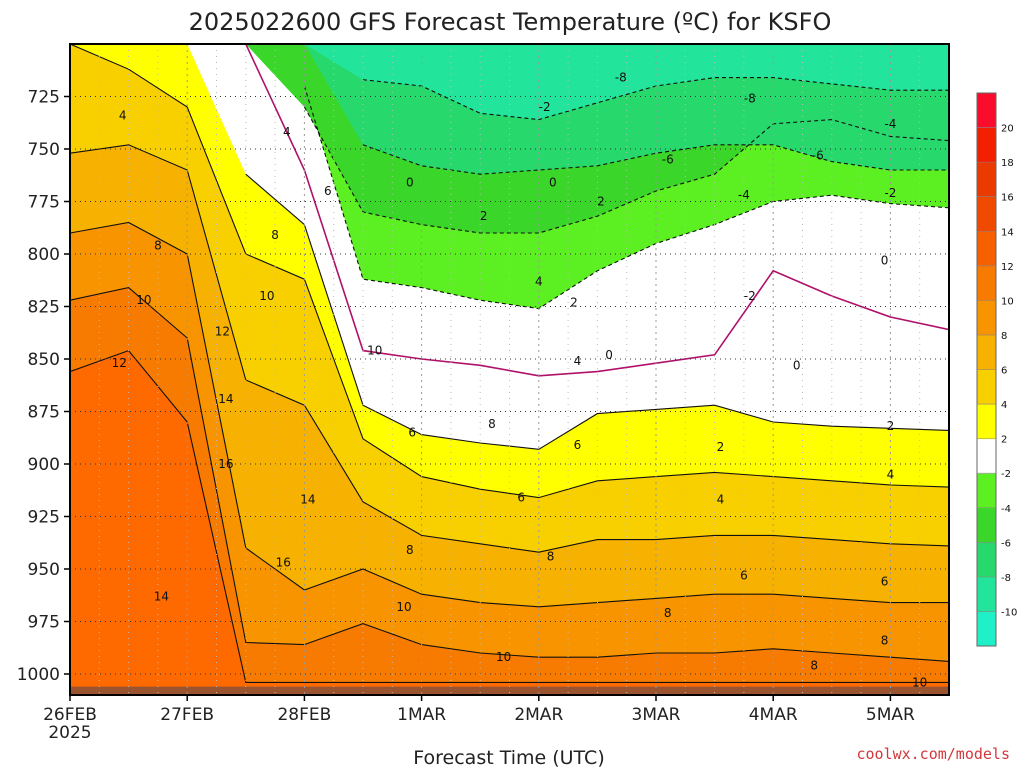  What do you see at coordinates (1006, 509) in the screenshot?
I see `colorbar-tick-label: -4` at bounding box center [1006, 509].